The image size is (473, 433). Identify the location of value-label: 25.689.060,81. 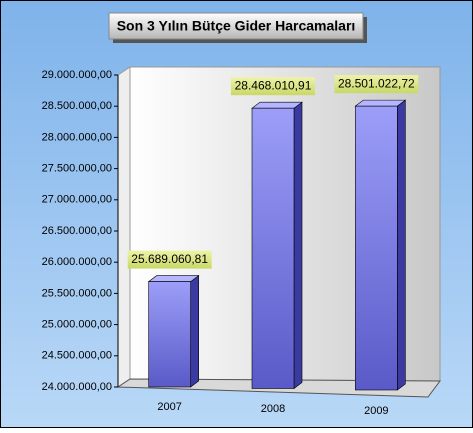
(169, 259).